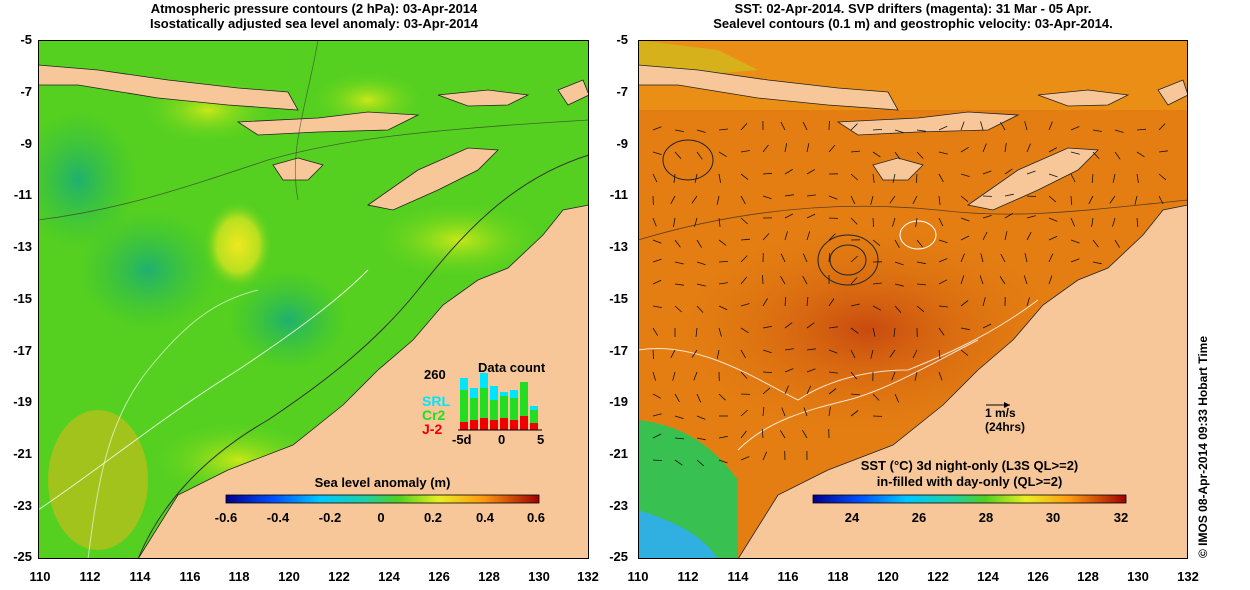 The width and height of the screenshot is (1250, 590). I want to click on islands-north, so click(483, 98).